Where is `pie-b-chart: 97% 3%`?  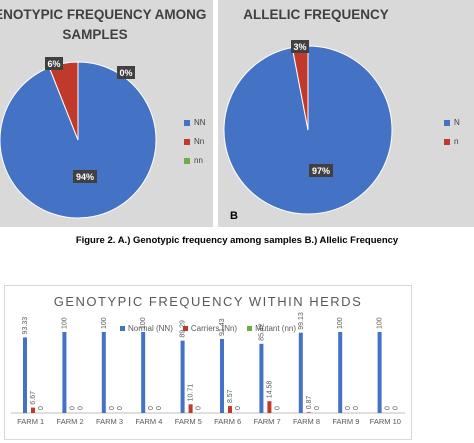 pie-b-chart: 97% 3% is located at coordinates (308, 127).